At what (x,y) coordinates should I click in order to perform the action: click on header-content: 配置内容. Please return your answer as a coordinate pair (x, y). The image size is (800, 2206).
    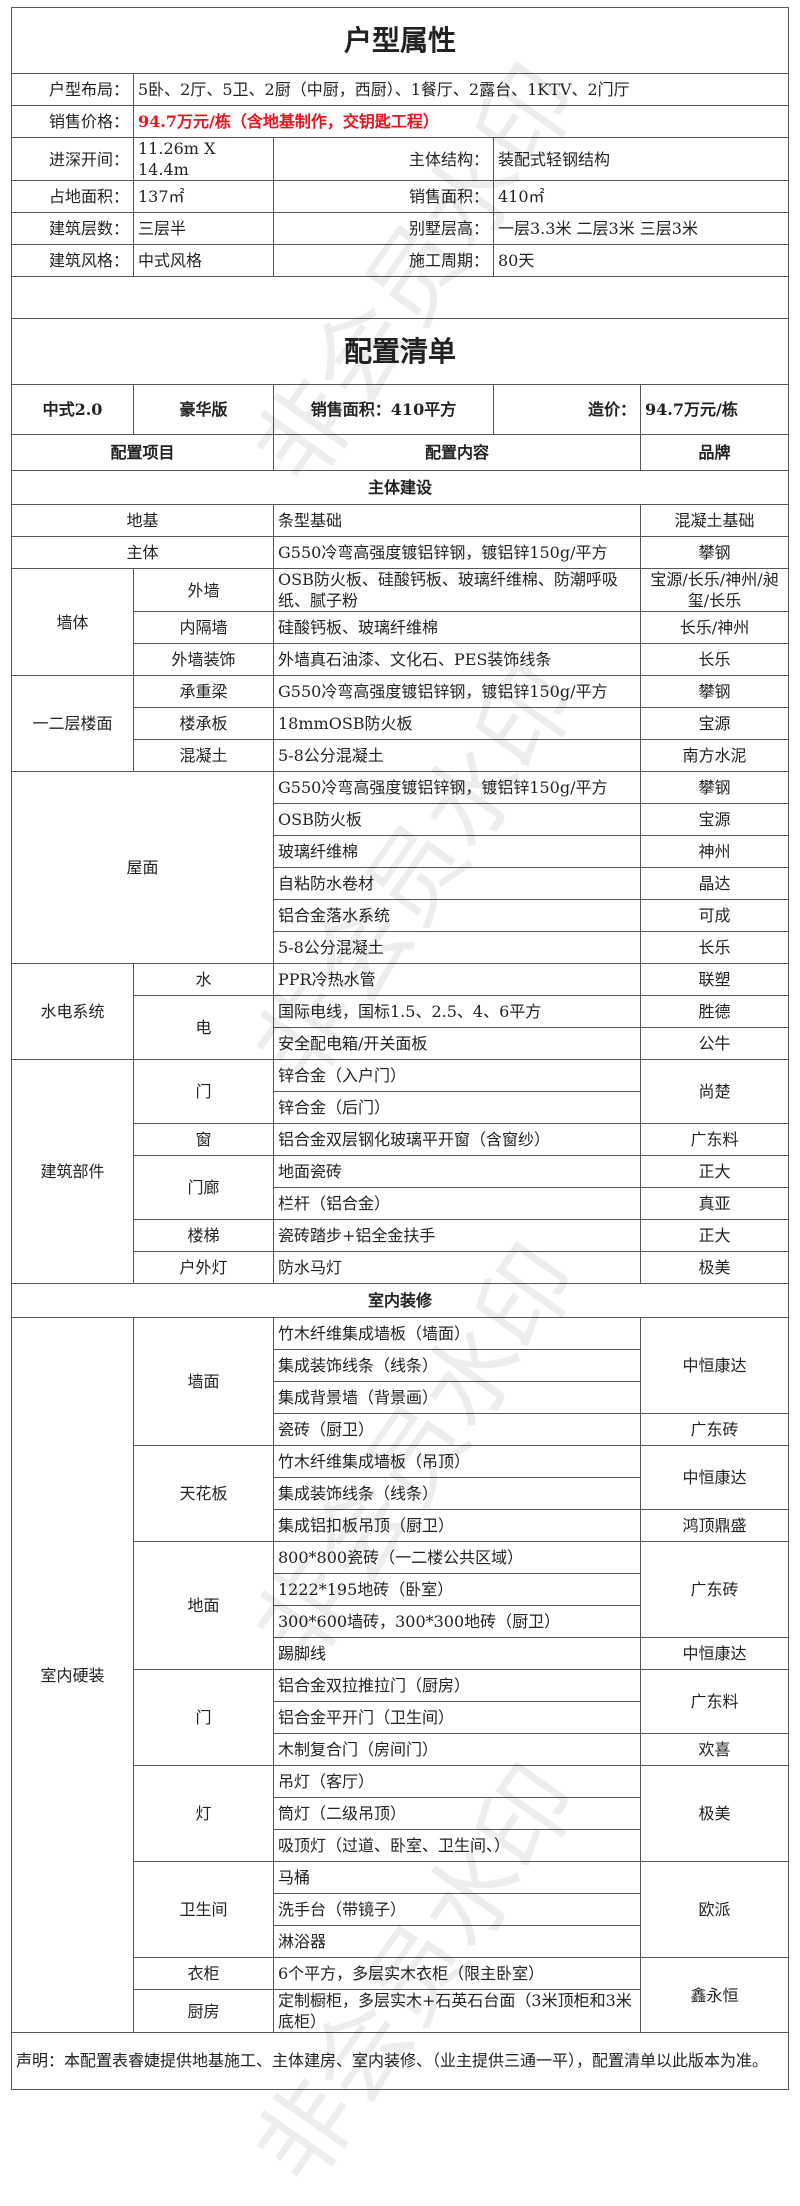
    Looking at the image, I should click on (457, 452).